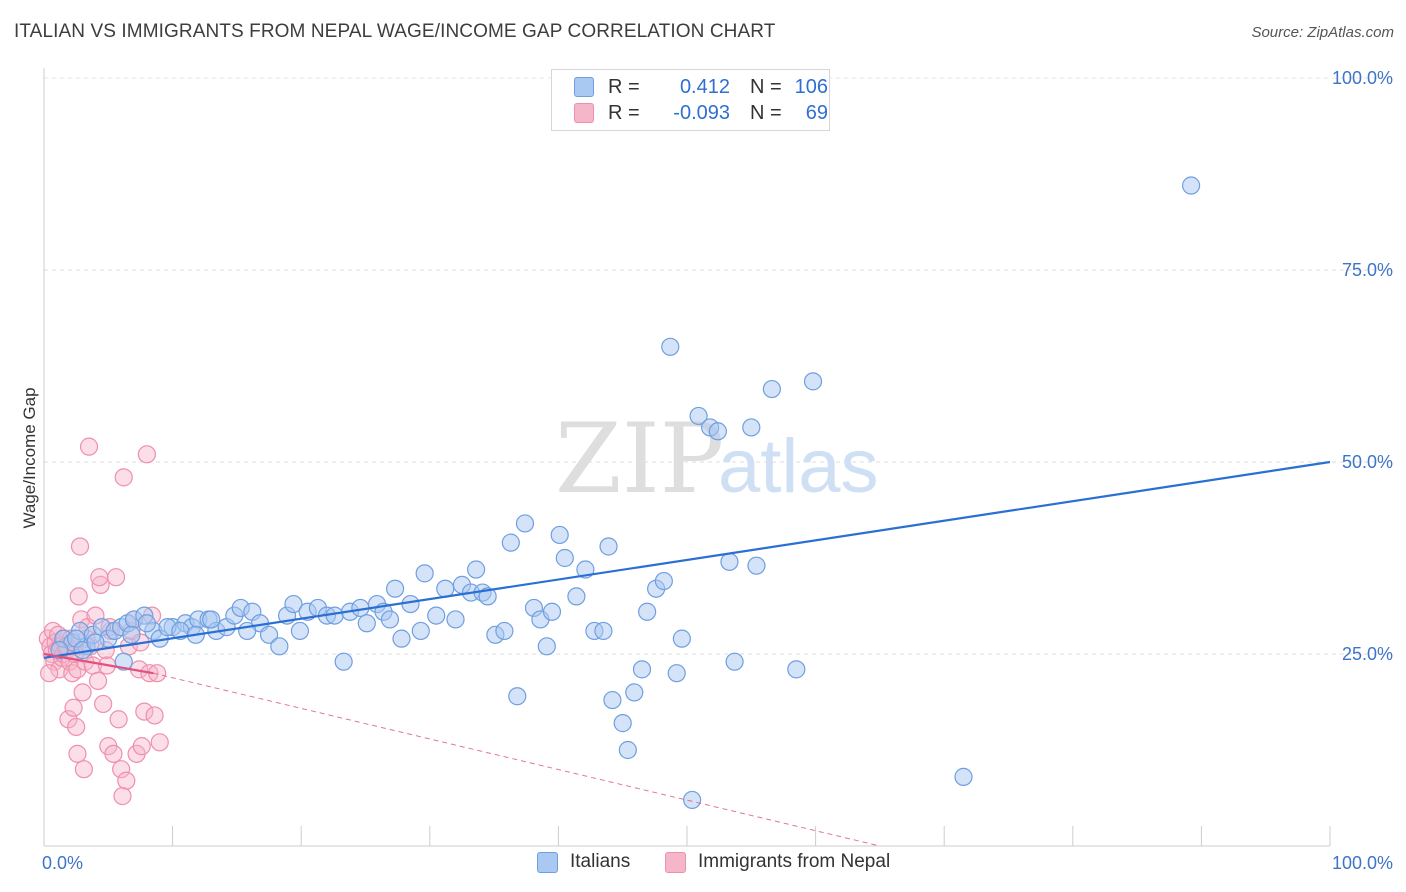 This screenshot has height=892, width=1406. Describe the element at coordinates (1322, 32) in the screenshot. I see `source-label: Source: ZipAtlas.com` at that location.